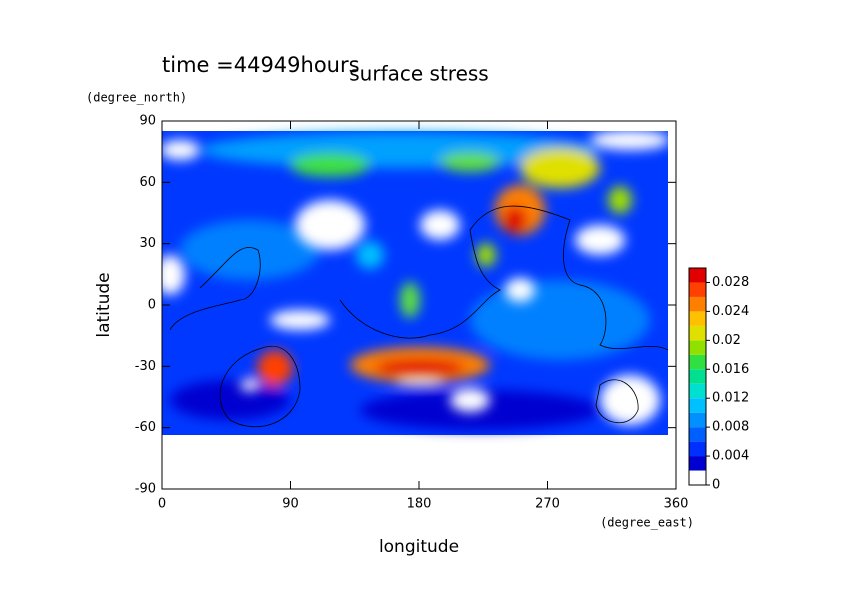 This screenshot has height=595, width=842. I want to click on x-tick-label: 180, so click(419, 504).